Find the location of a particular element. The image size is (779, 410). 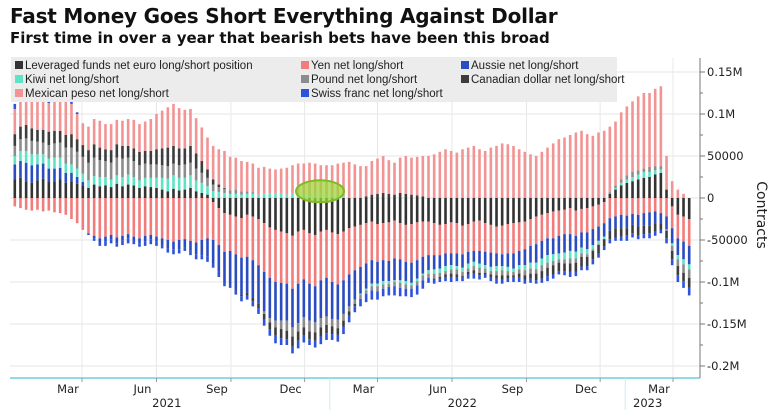

y-tick-label: 0.1M is located at coordinates (721, 114).